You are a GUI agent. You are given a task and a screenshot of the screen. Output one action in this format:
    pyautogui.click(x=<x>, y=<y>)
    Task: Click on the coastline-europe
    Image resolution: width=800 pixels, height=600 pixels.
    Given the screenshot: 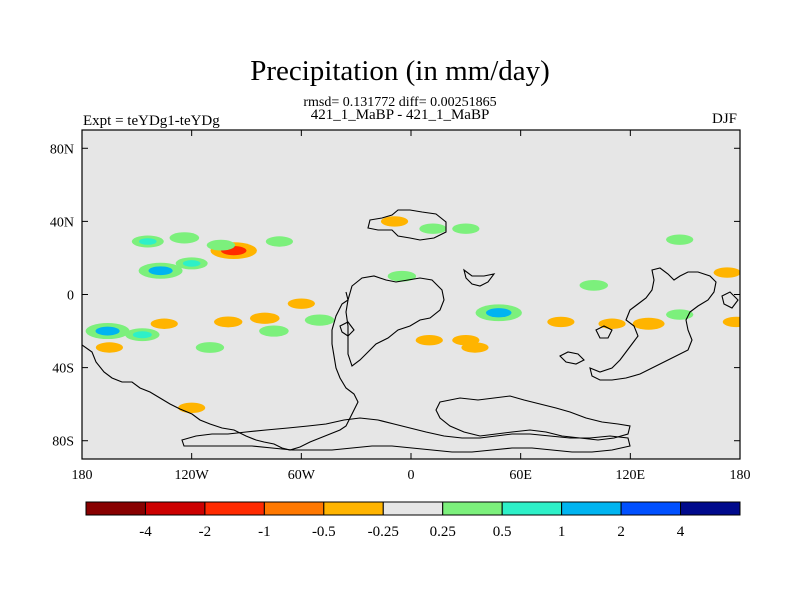 What is the action you would take?
    pyautogui.click(x=407, y=225)
    